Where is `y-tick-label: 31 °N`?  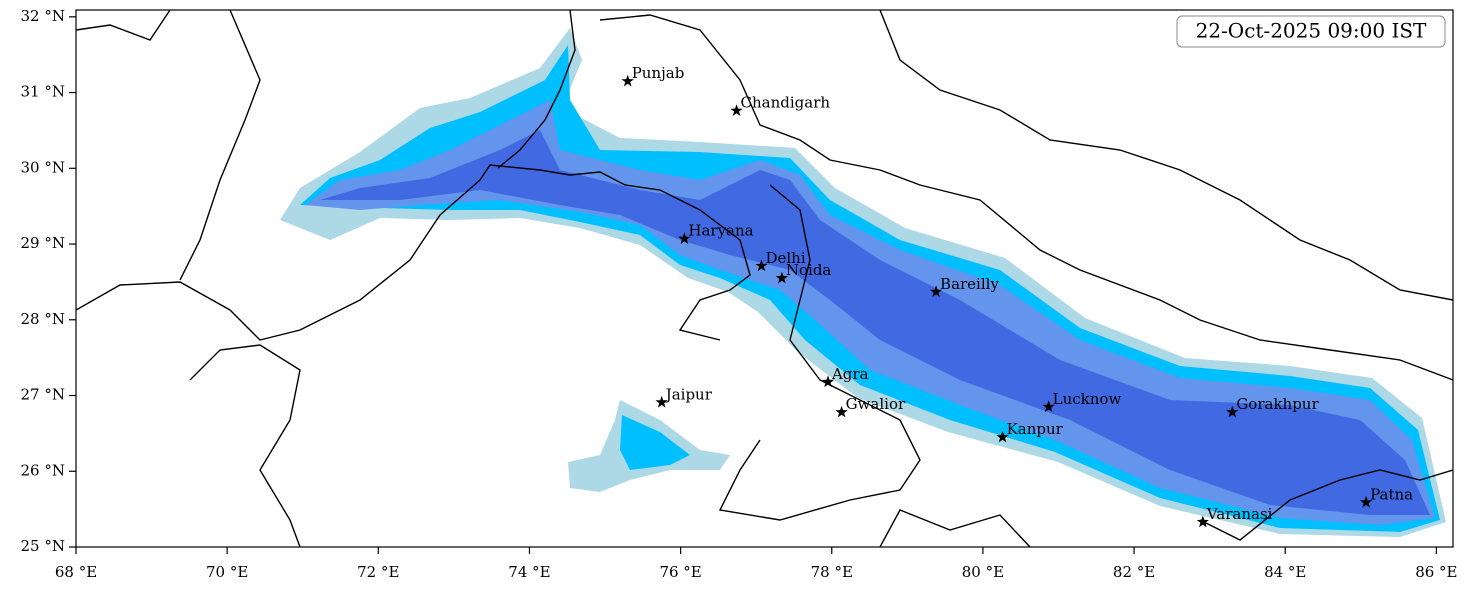 y-tick-label: 31 °N is located at coordinates (43, 92).